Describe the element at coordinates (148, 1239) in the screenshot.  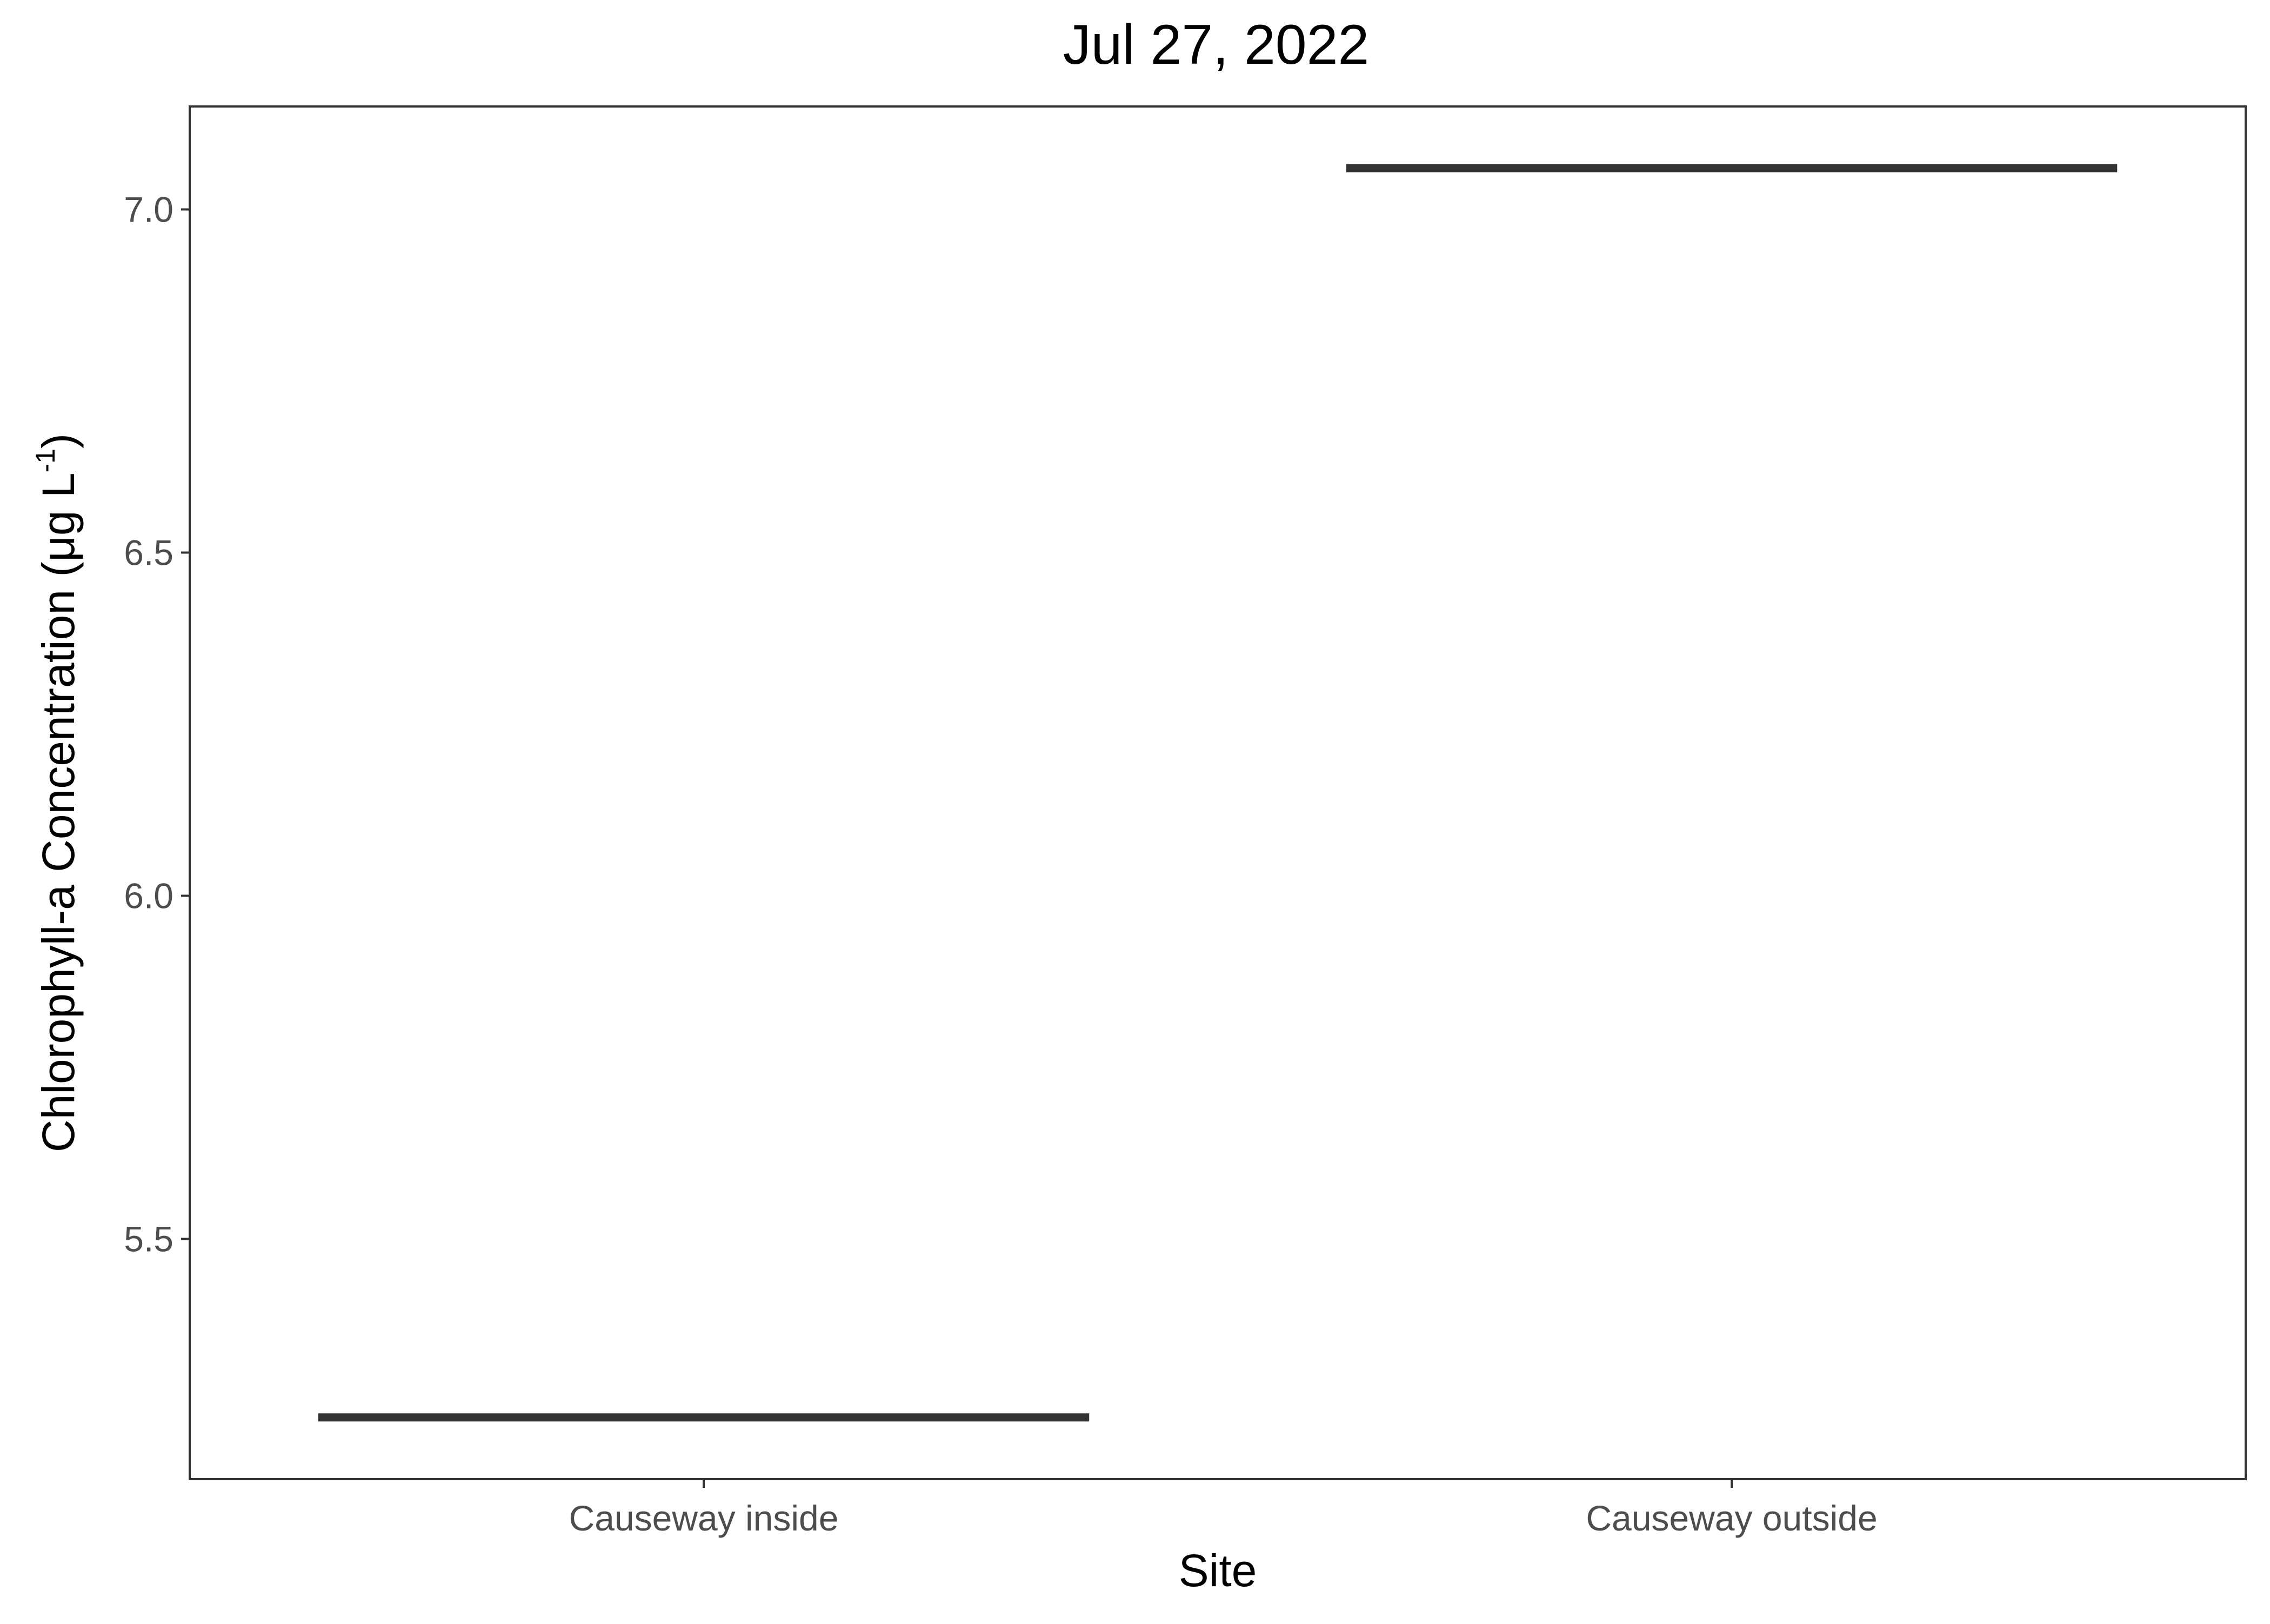
I see `y-tick-label: 5.5` at that location.